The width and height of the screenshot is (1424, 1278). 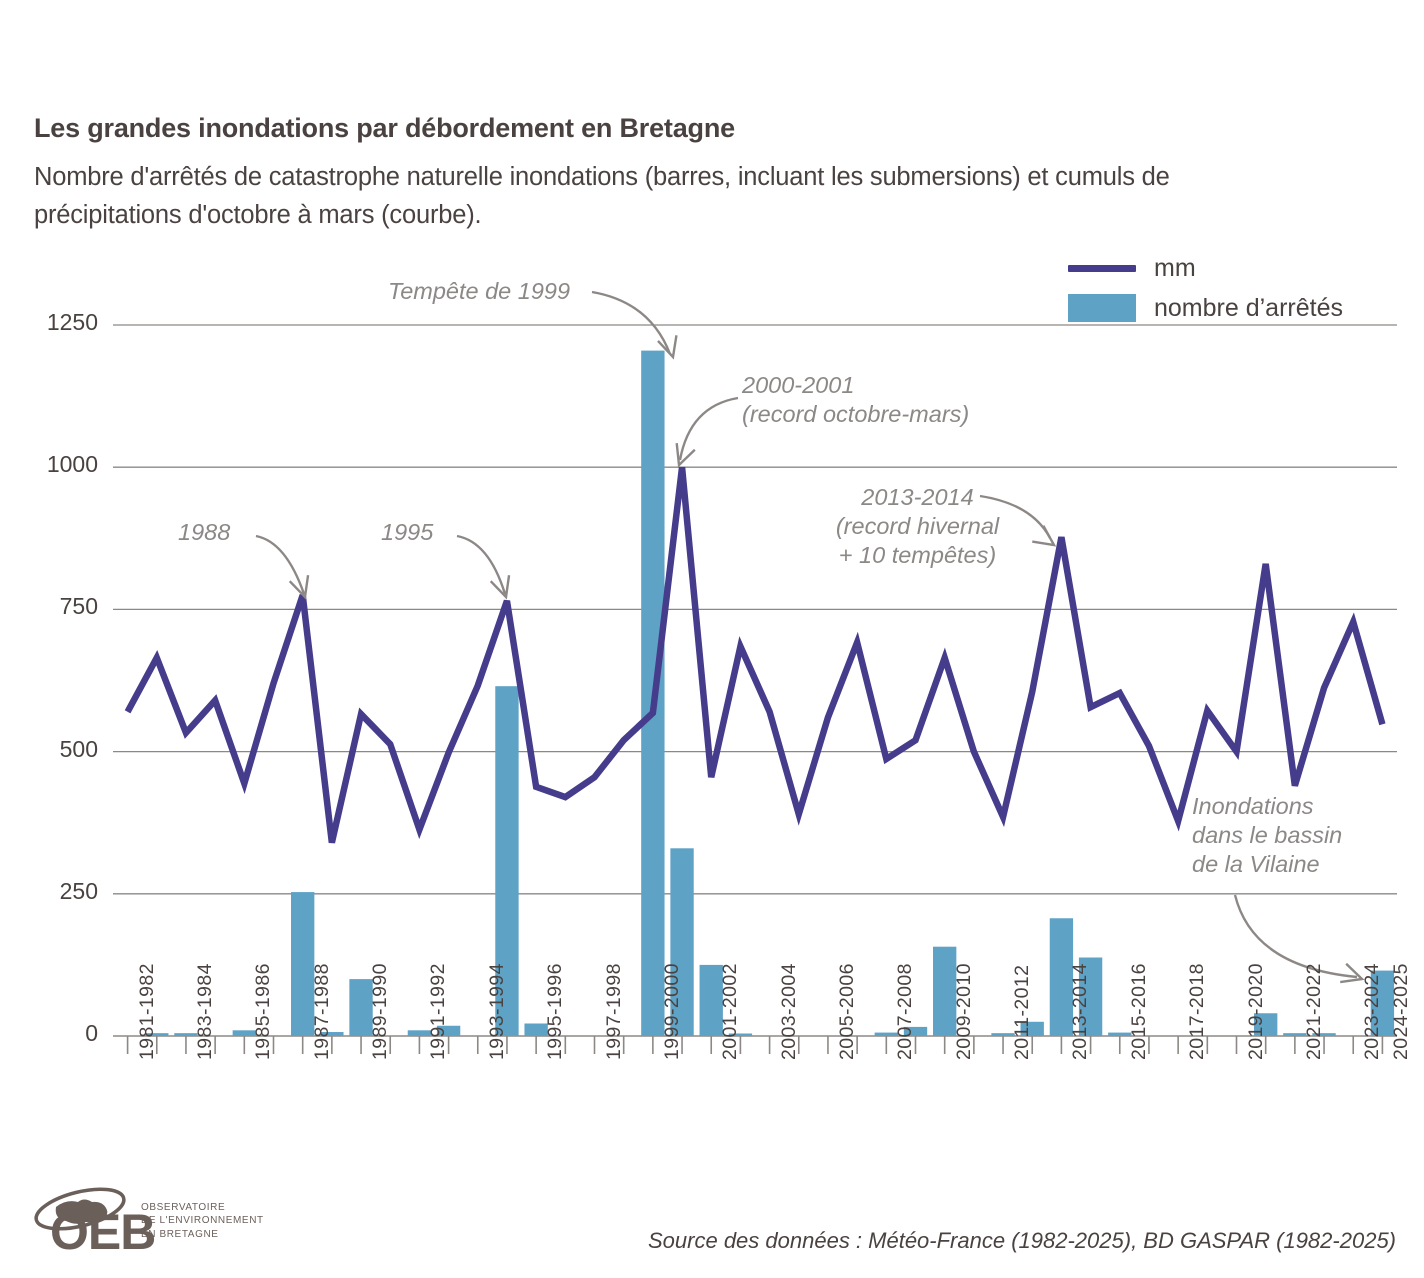 I want to click on oeb-wordmark: OEB, so click(x=103, y=1232).